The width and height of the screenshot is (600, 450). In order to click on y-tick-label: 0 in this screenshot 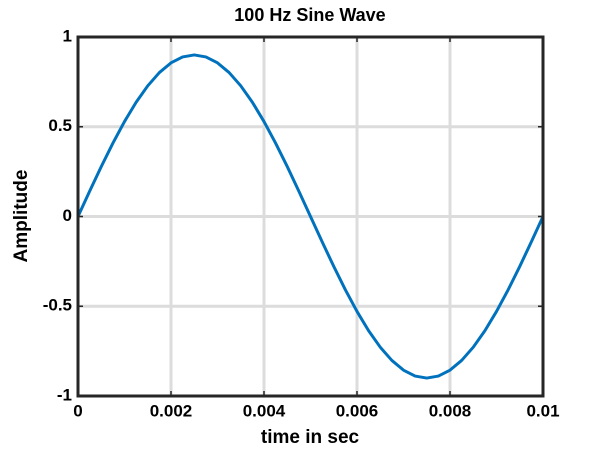, I will do `click(67, 215)`.